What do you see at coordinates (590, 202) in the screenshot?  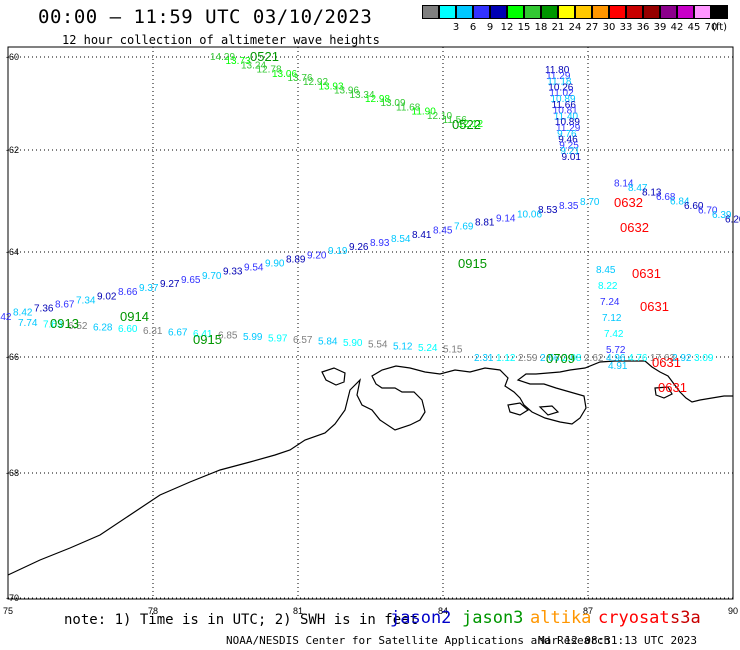 I see `wave-height-value: 8.70` at bounding box center [590, 202].